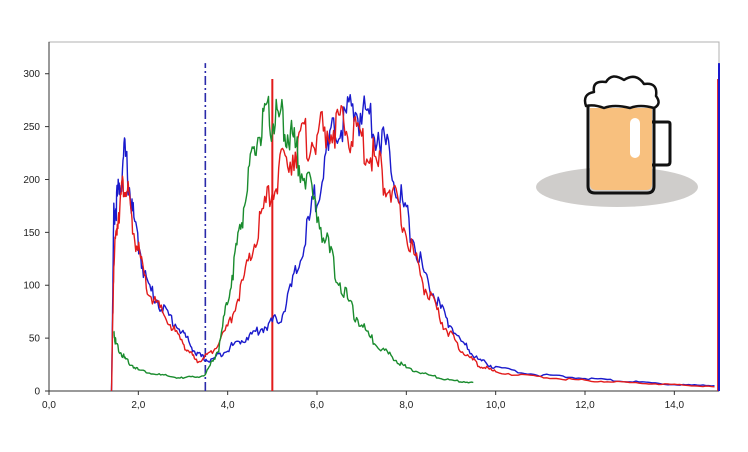 This screenshot has width=748, height=452. I want to click on beer-foam, so click(621, 92).